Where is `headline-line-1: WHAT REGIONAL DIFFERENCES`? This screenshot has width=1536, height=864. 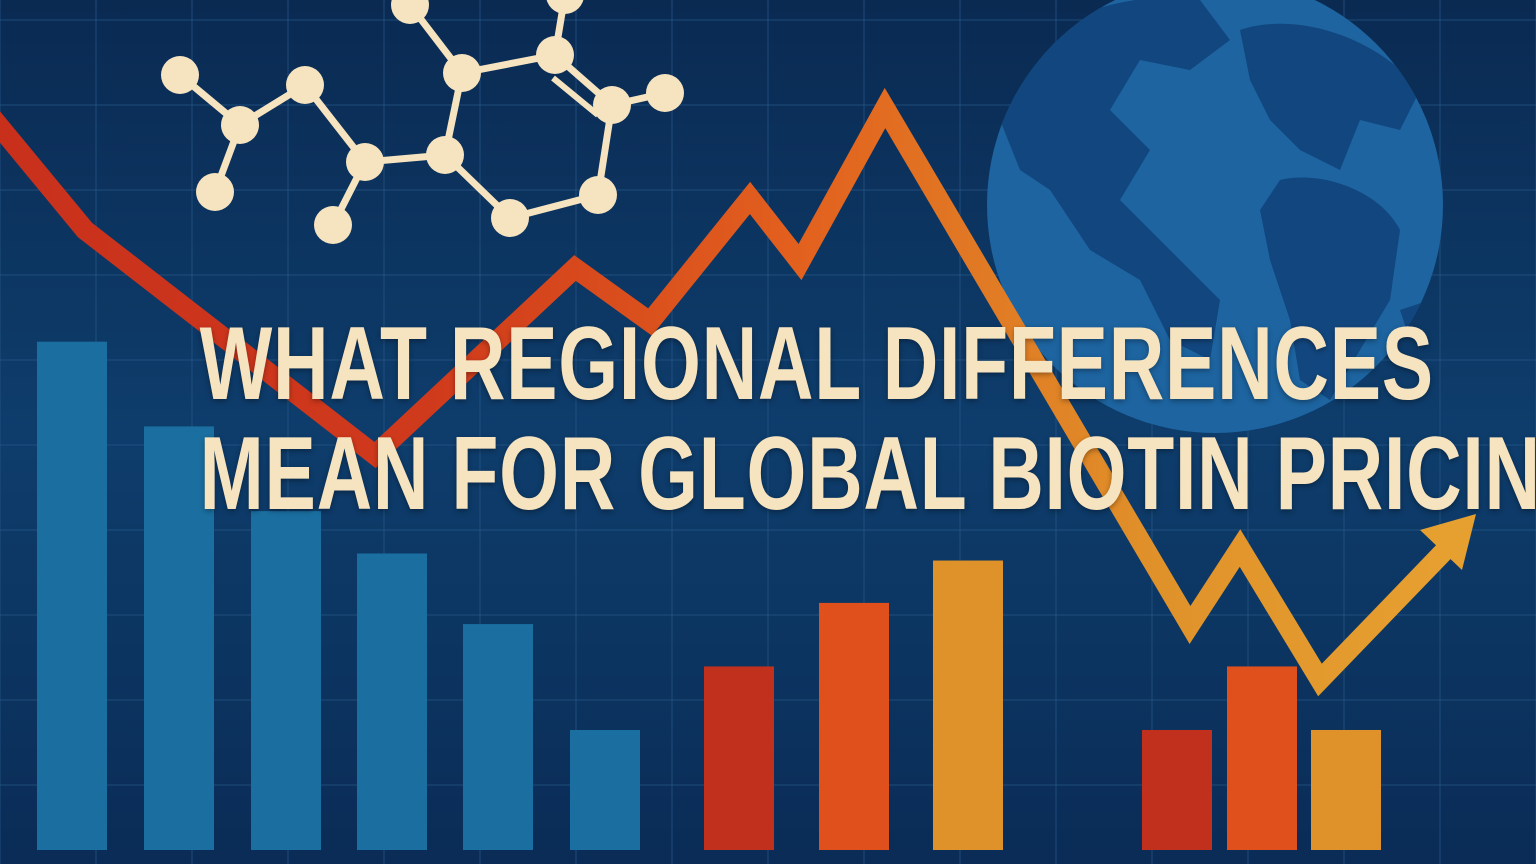
headline-line-1: WHAT REGIONAL DIFFERENCES is located at coordinates (816, 364).